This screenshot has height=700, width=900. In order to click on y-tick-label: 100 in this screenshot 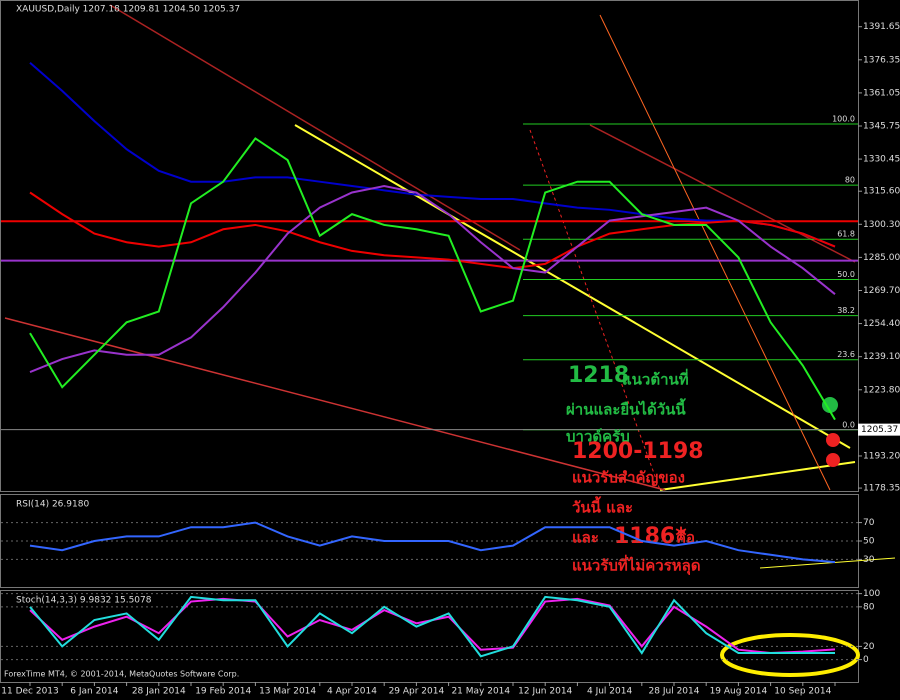, I will do `click(871, 594)`.